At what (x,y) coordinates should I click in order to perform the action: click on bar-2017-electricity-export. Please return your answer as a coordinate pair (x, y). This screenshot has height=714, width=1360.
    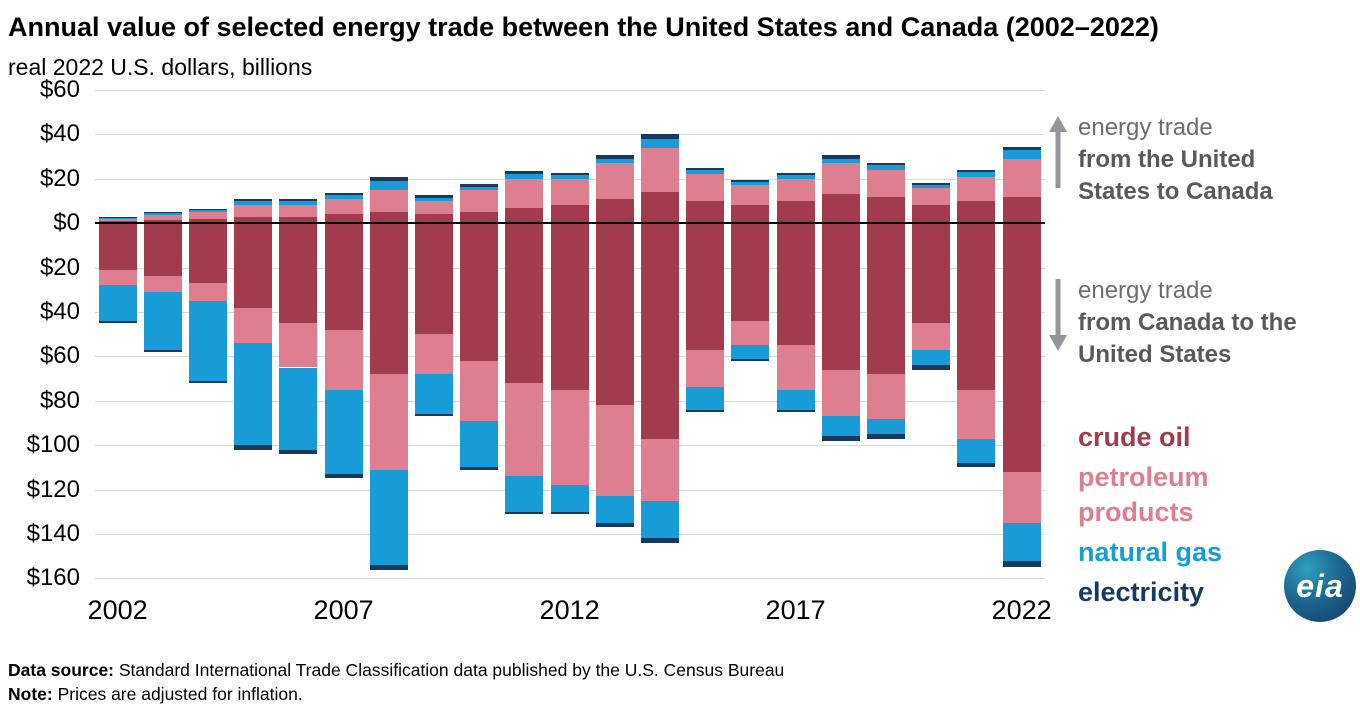
    Looking at the image, I should click on (795, 174).